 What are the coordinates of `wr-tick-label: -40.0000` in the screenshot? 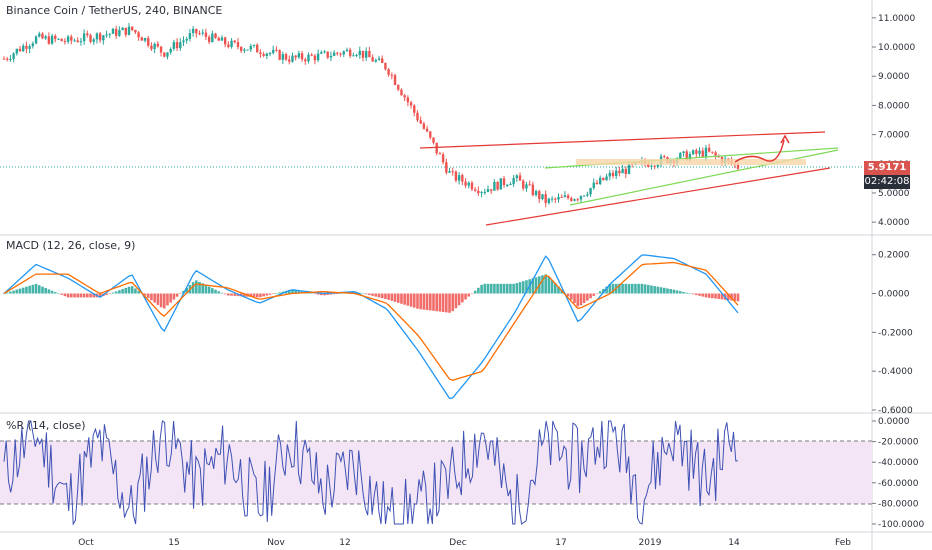 It's located at (898, 463).